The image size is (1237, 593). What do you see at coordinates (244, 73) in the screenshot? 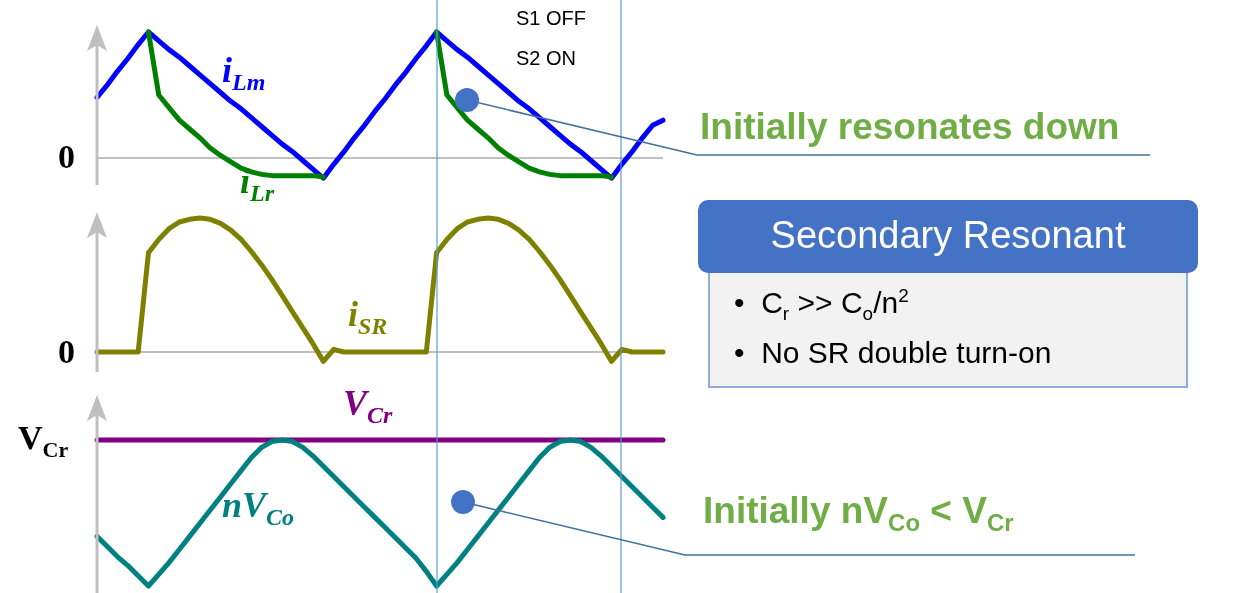
I see `series-label: i$_{Lm}$` at bounding box center [244, 73].